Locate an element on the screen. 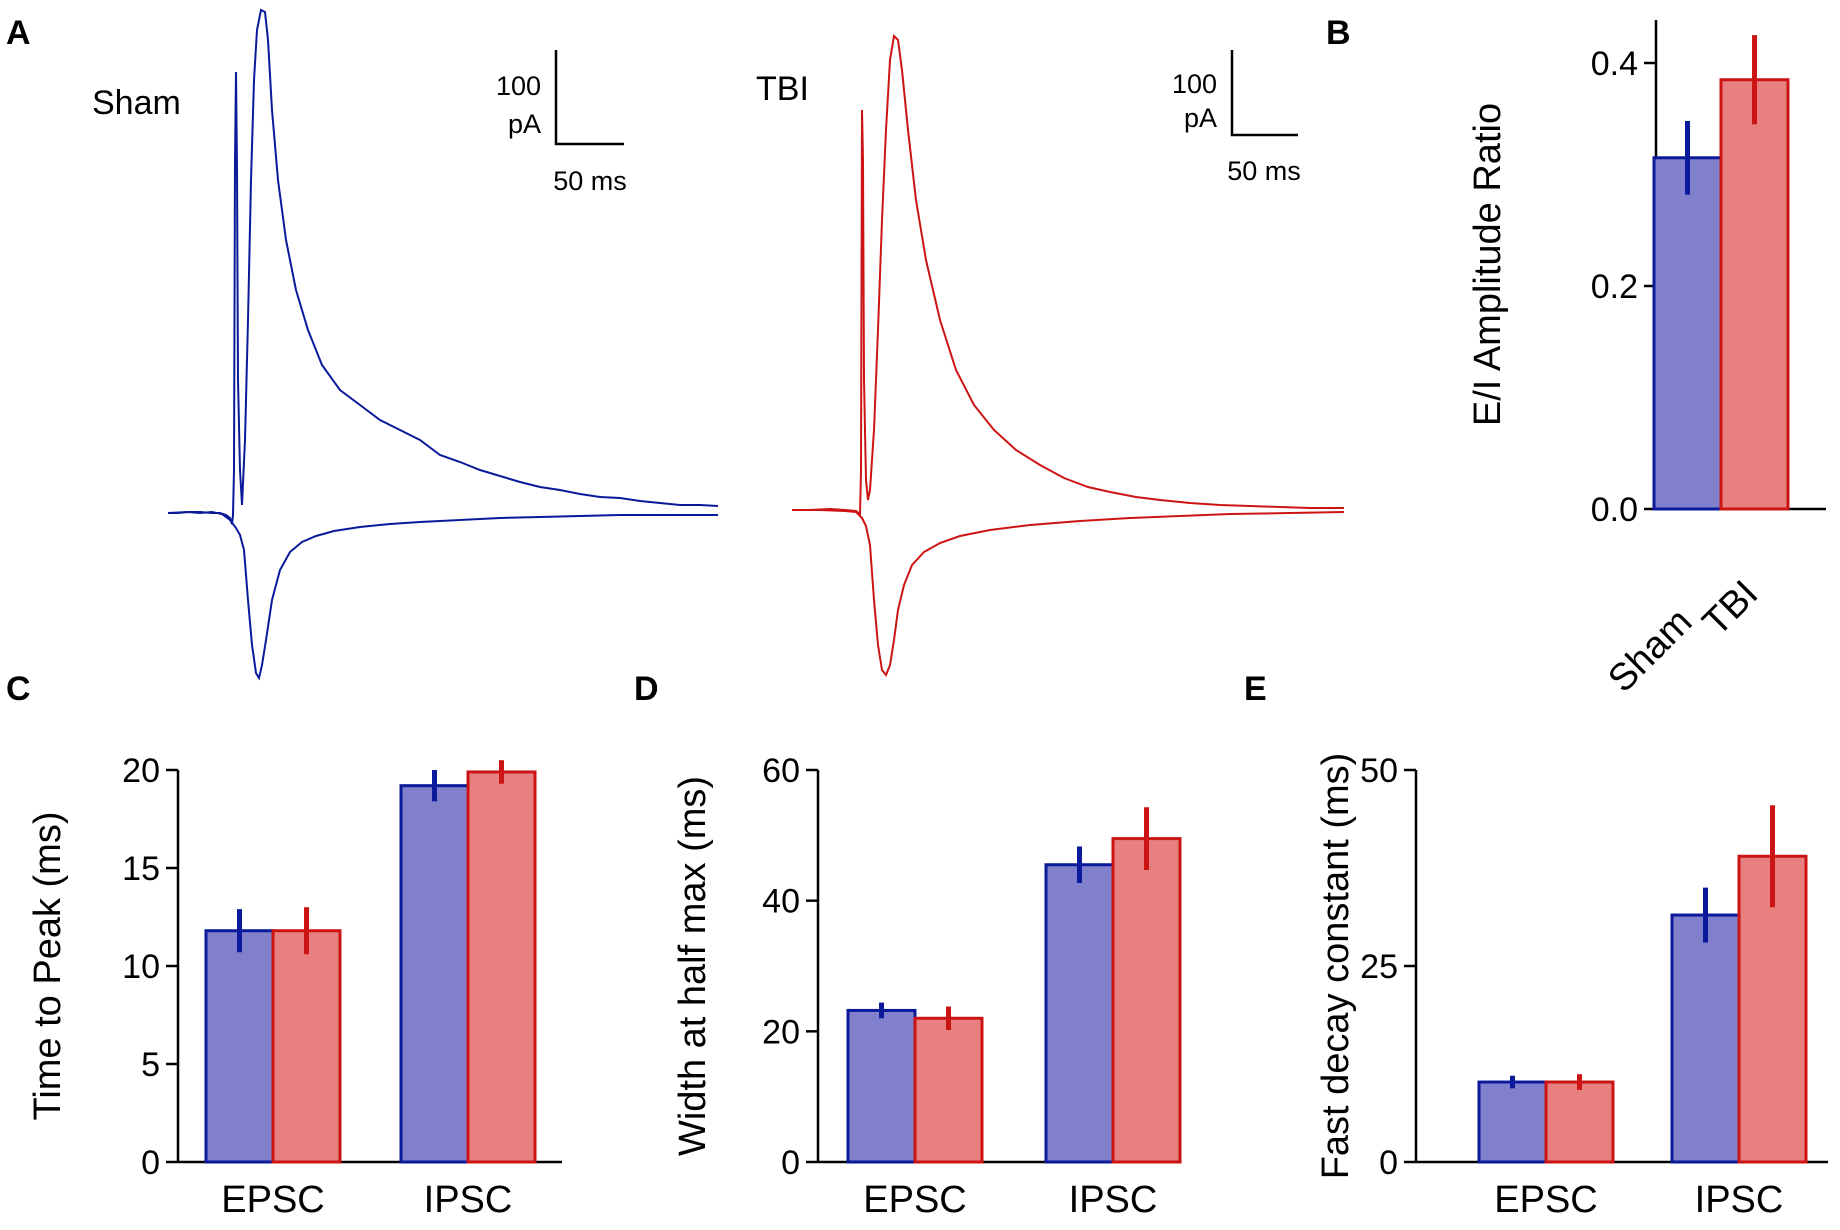 This screenshot has width=1840, height=1230. chart-c-time-to-peak: 0 5 10 15 20 Time to Peak (ms) EPSC IPSC is located at coordinates (294, 986).